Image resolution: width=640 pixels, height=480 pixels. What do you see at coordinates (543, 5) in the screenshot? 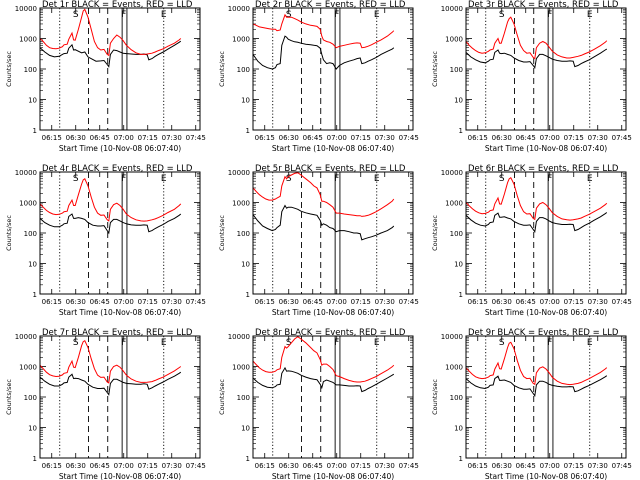
I see `panel-title: Det 3r BLACK = Events, RED = LLD` at bounding box center [543, 5].